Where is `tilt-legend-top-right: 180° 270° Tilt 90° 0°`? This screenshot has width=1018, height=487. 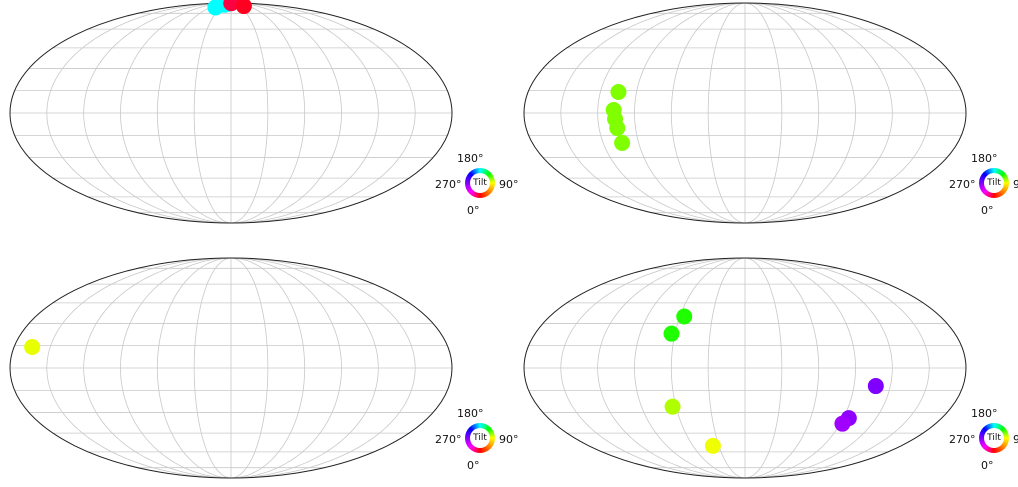
tilt-legend-top-right: 180° 270° Tilt 90° 0° is located at coordinates (983, 192).